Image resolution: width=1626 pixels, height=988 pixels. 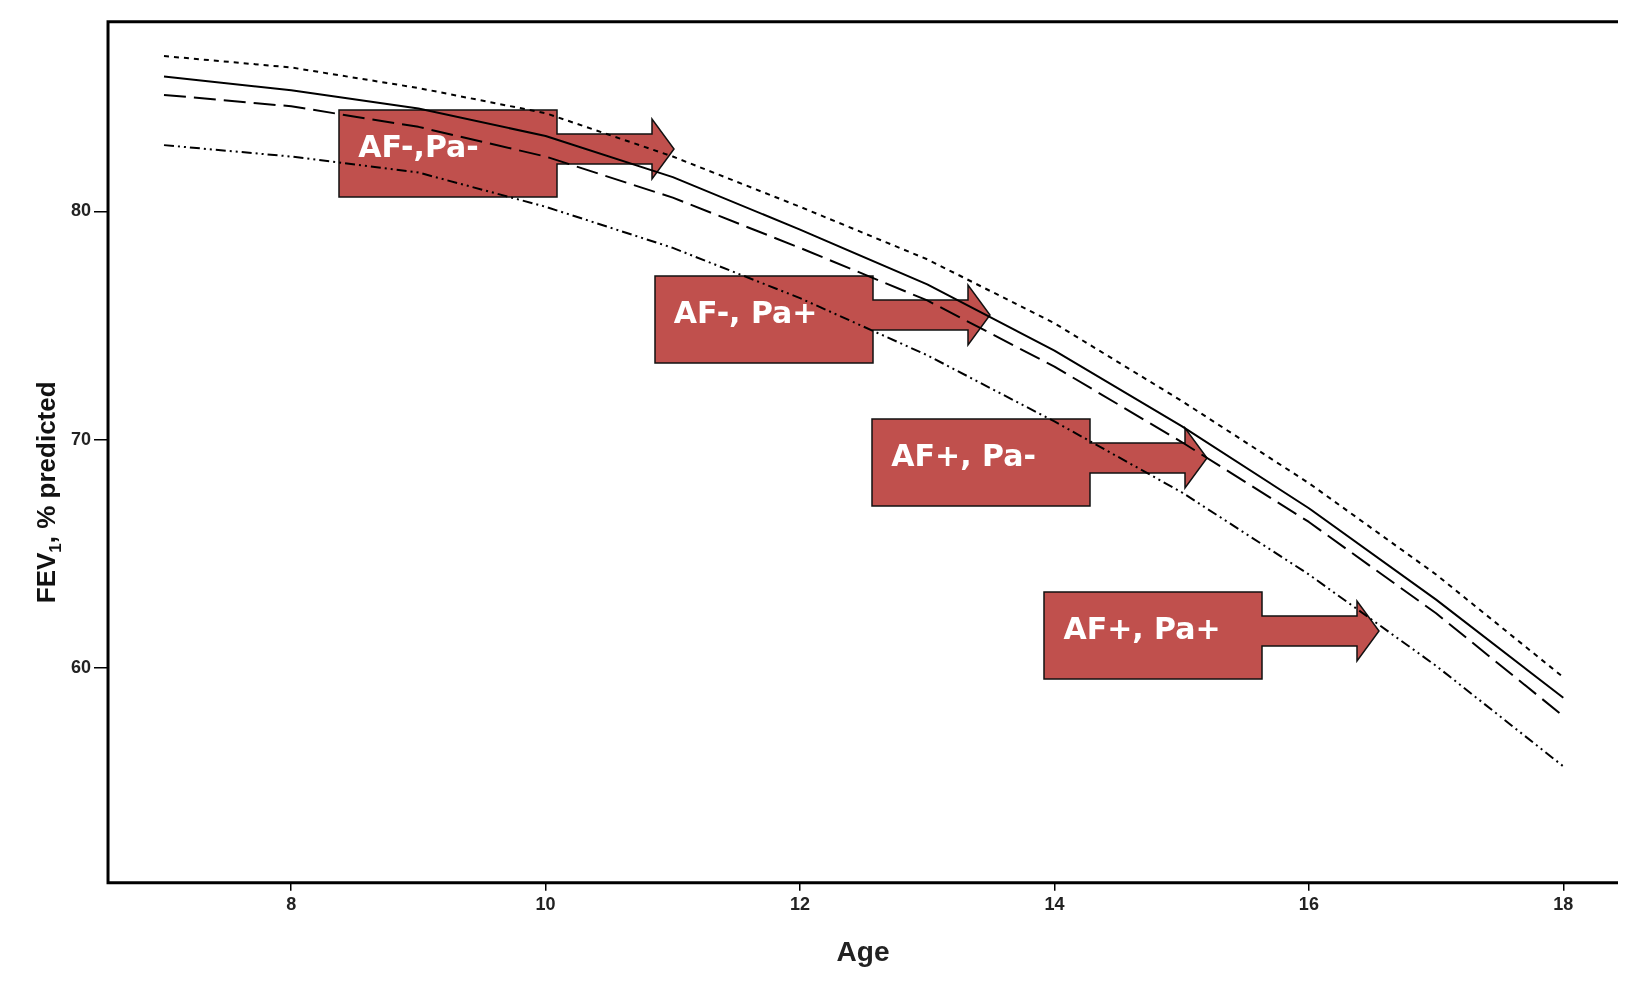 I want to click on y-tick-label: 60, so click(x=81, y=667).